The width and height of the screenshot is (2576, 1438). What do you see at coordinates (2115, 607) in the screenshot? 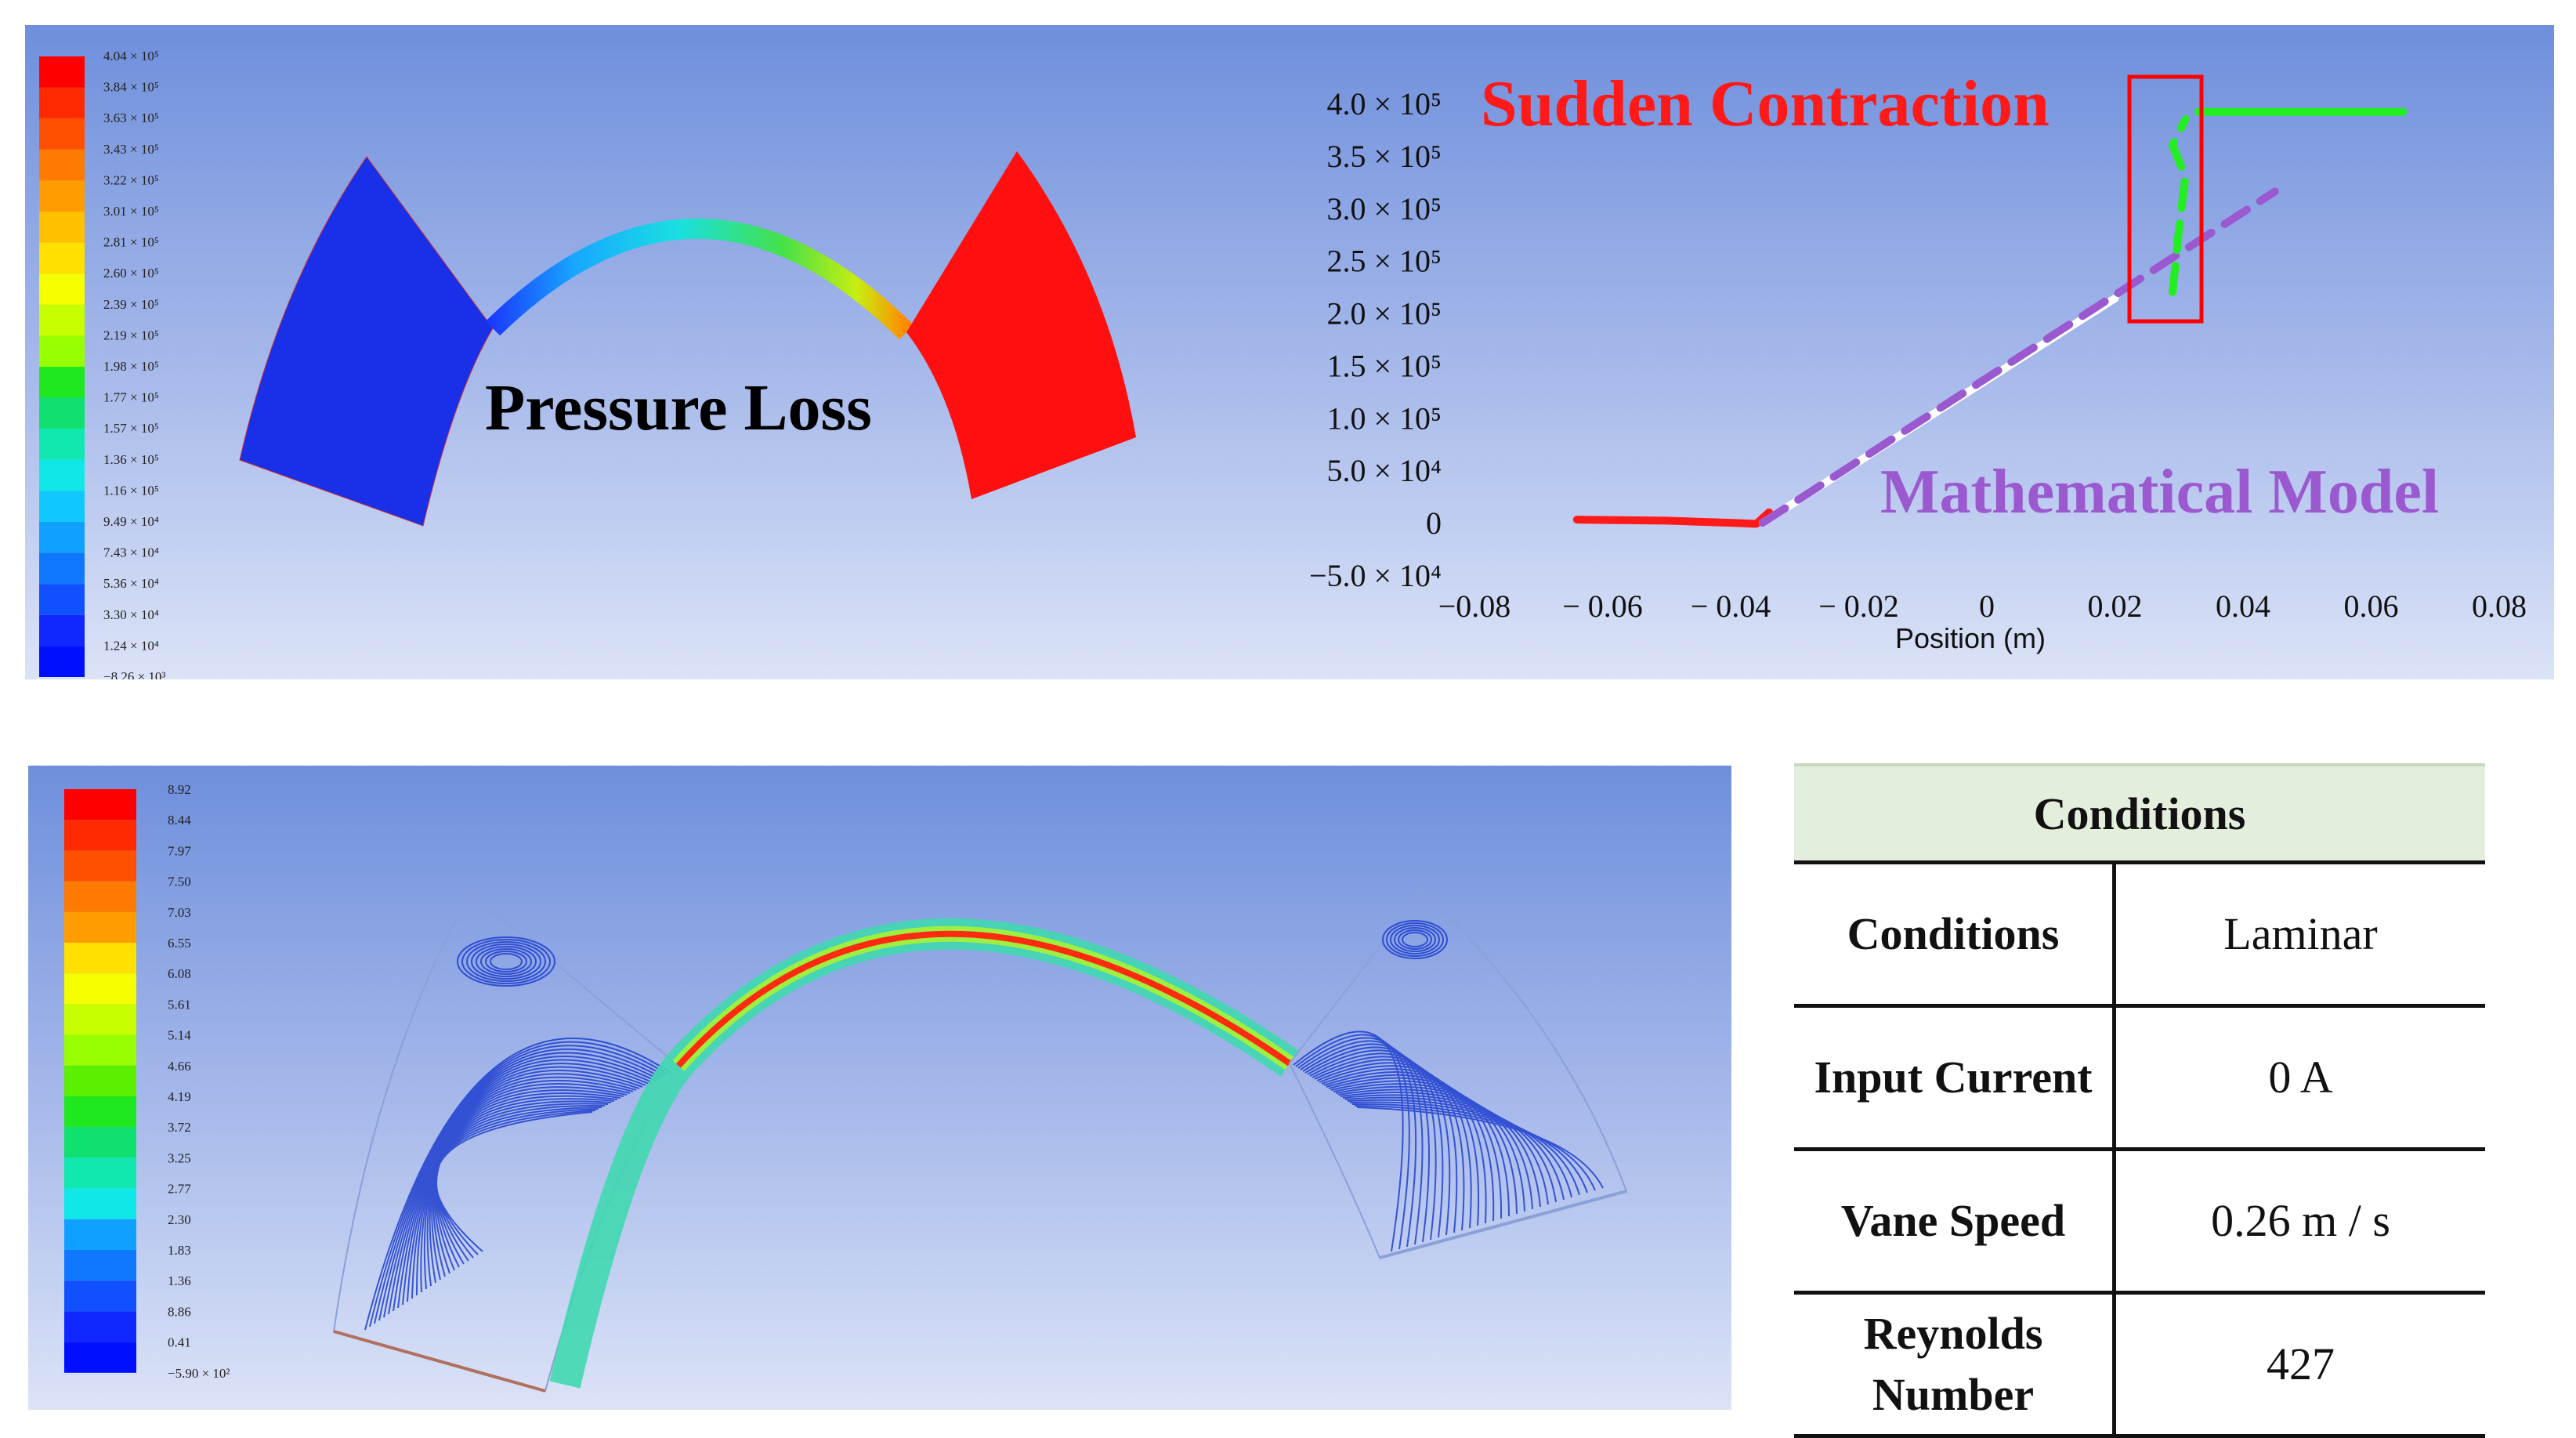
I see `x-tick-label: 0.02` at bounding box center [2115, 607].